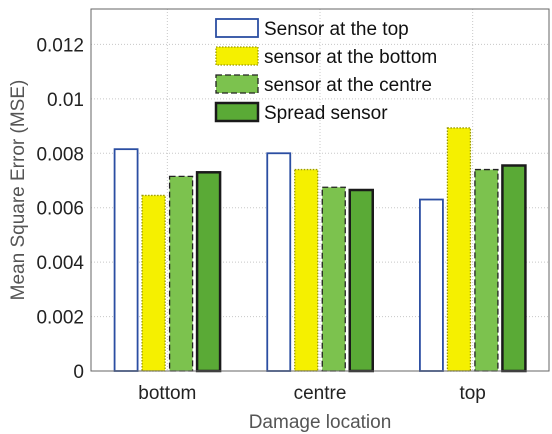 Image resolution: width=552 pixels, height=434 pixels. Describe the element at coordinates (320, 422) in the screenshot. I see `x-axis-label: Damage location` at that location.